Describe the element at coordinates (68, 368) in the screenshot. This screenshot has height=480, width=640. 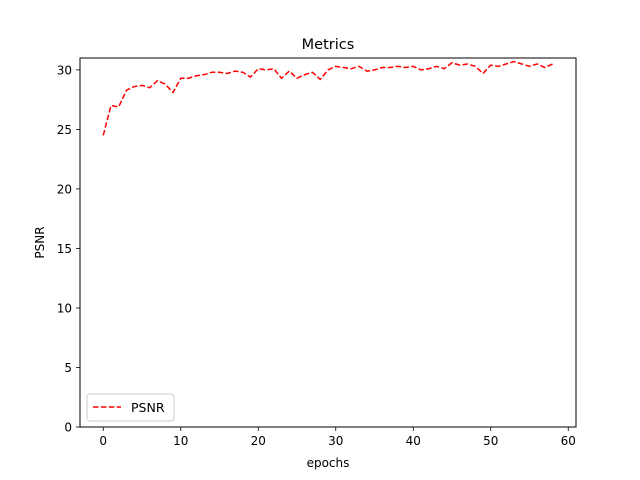
I see `y-tick-label: 5` at that location.